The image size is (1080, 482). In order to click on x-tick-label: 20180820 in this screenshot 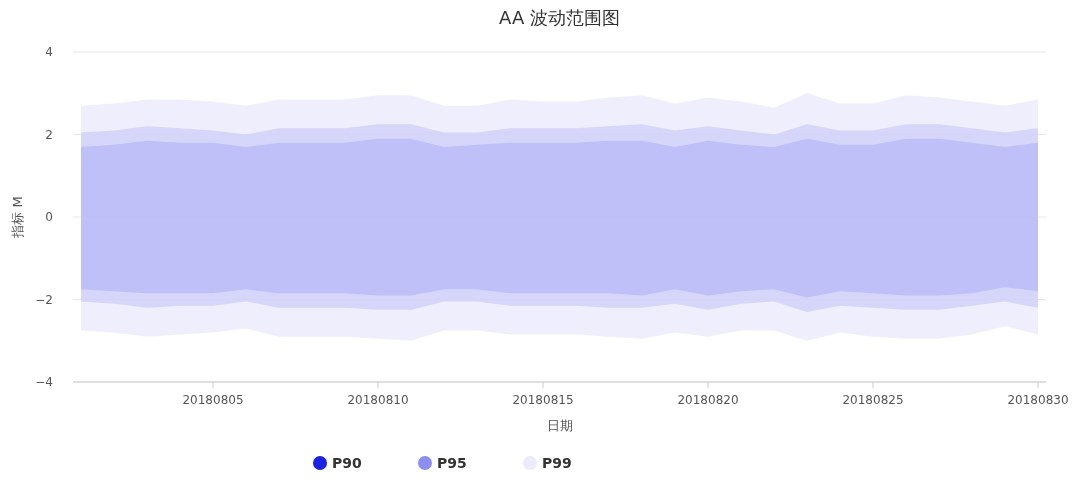, I will do `click(708, 400)`.